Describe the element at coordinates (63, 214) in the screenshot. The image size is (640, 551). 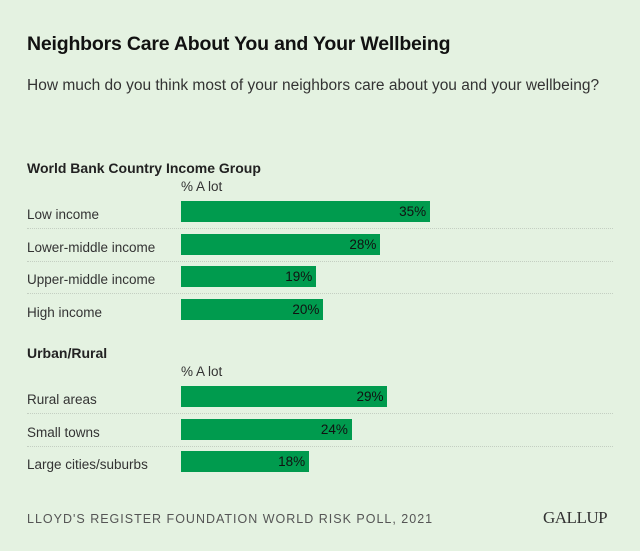
I see `category-label: Low income` at that location.